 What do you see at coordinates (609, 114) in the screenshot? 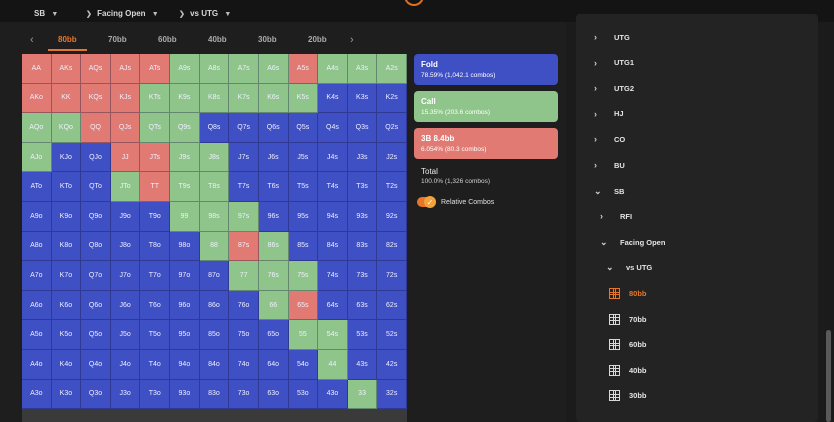
I see `tree-item-hj: › HJ` at bounding box center [609, 114].